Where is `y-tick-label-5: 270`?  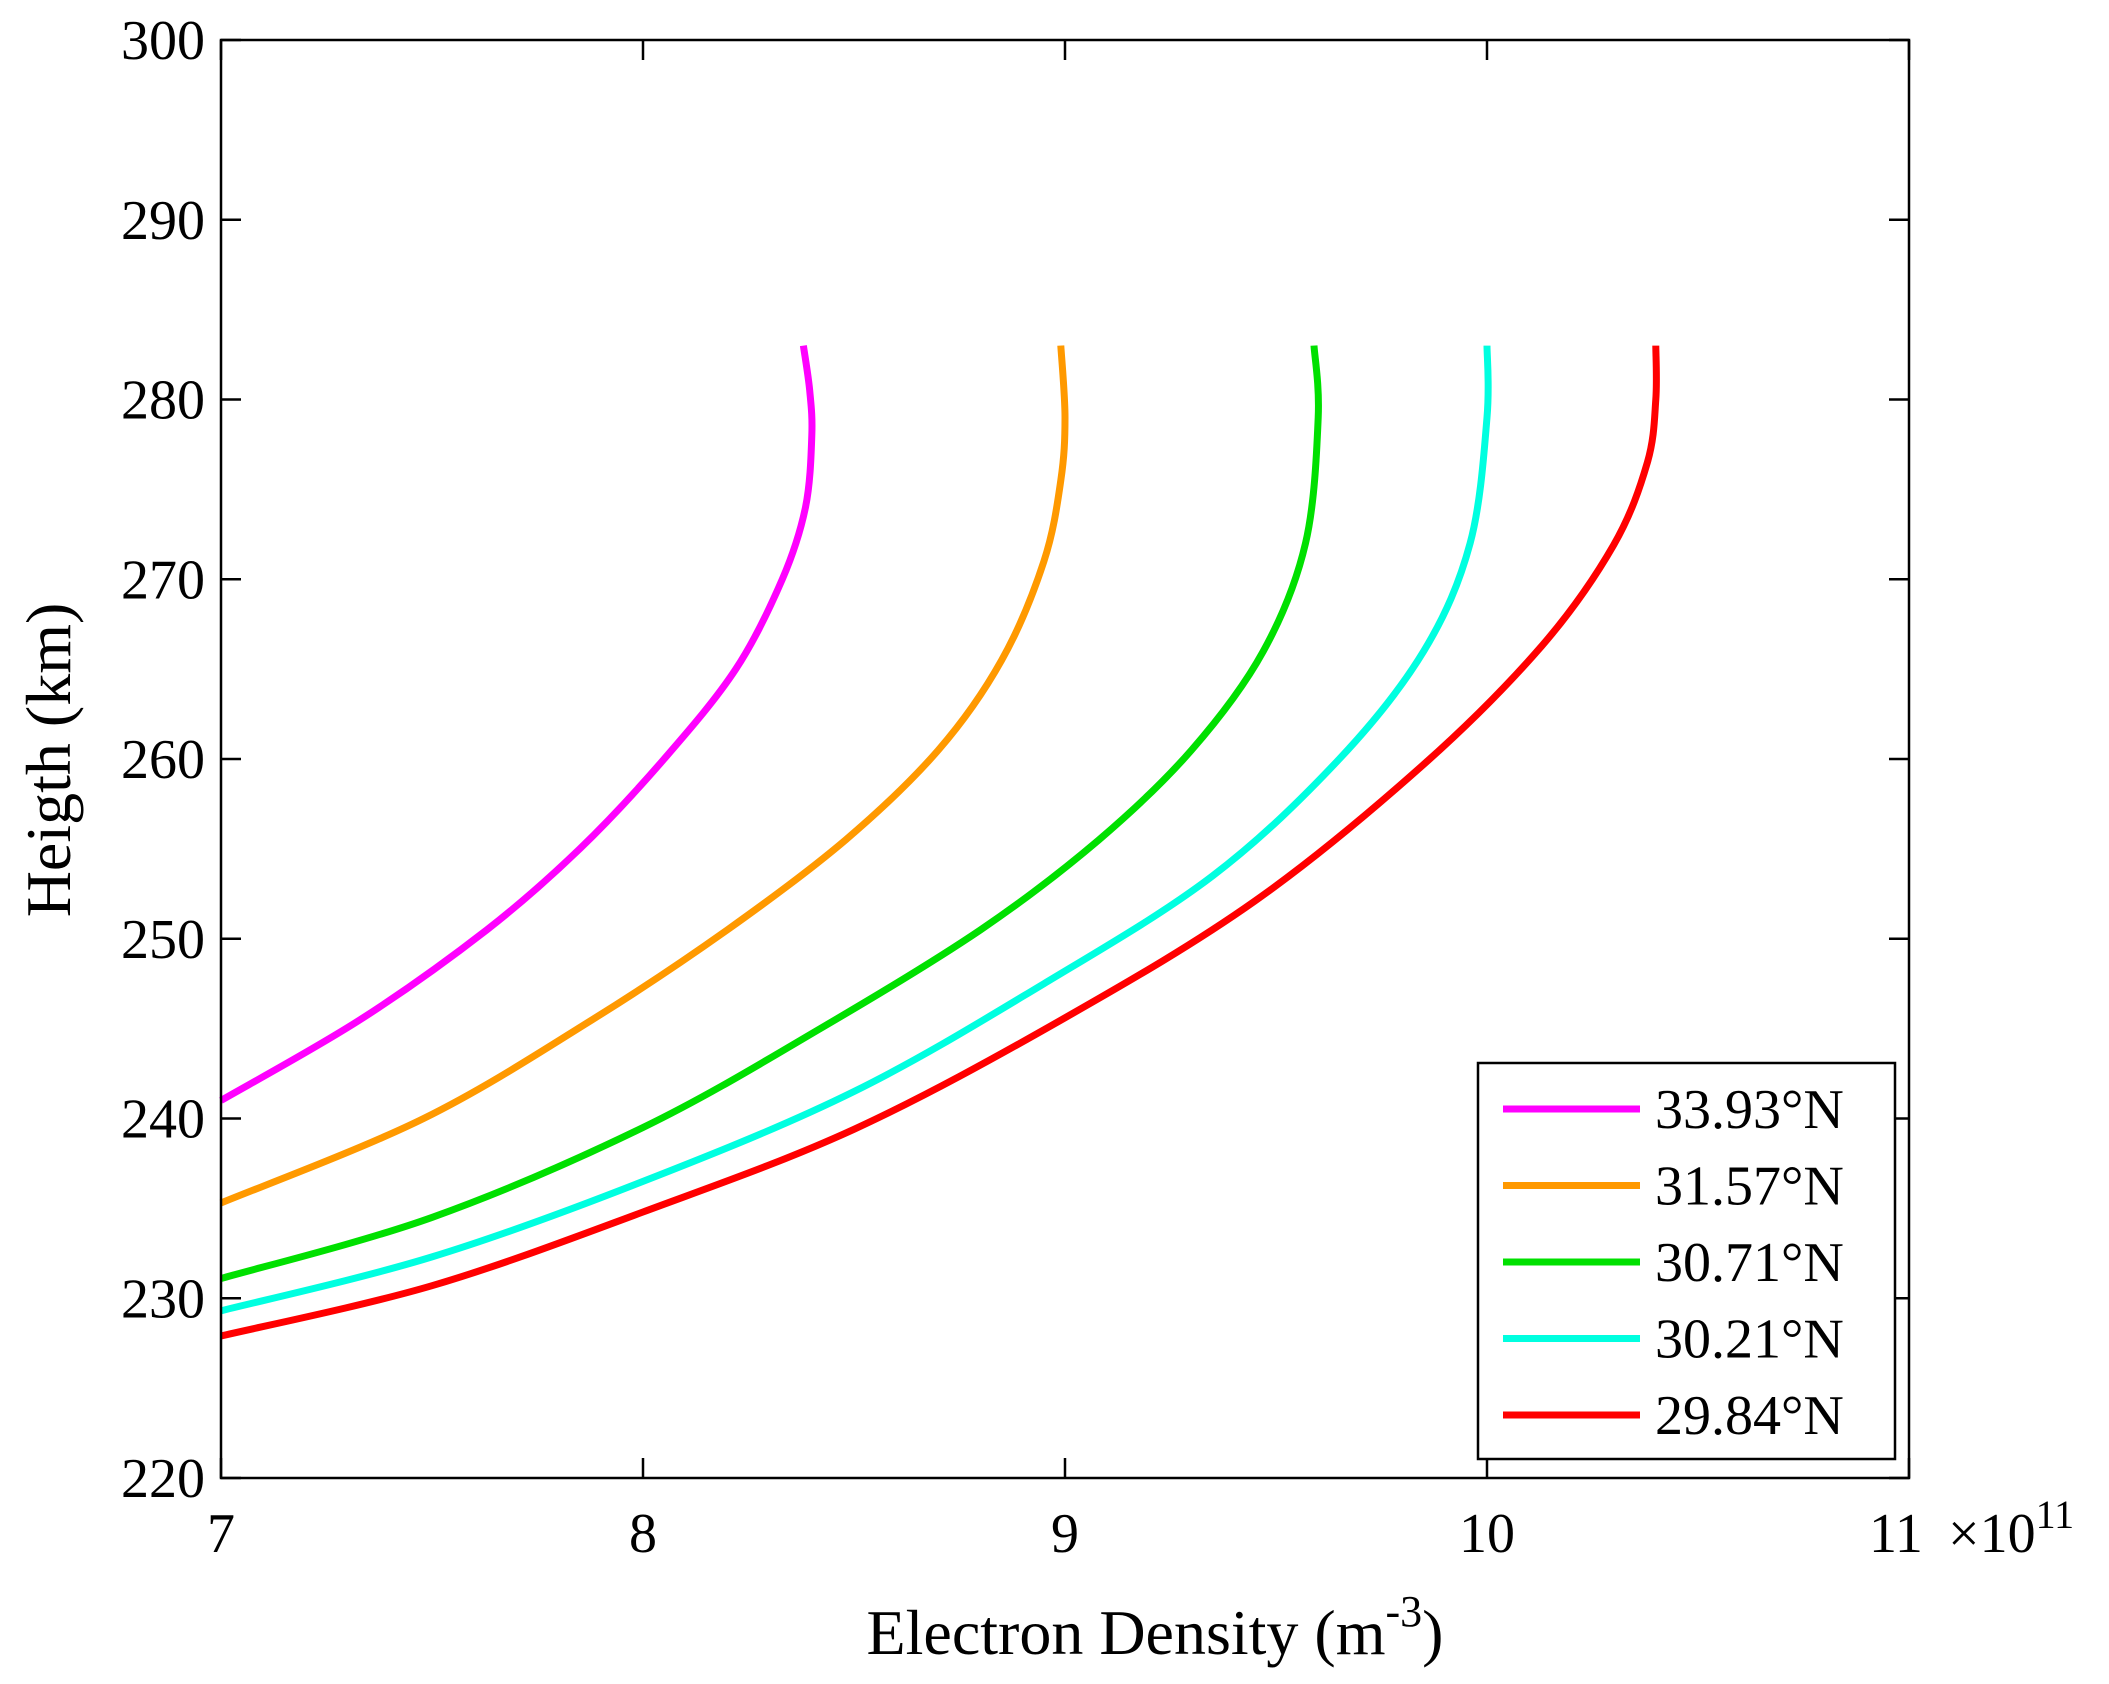
y-tick-label-5: 270 is located at coordinates (163, 580).